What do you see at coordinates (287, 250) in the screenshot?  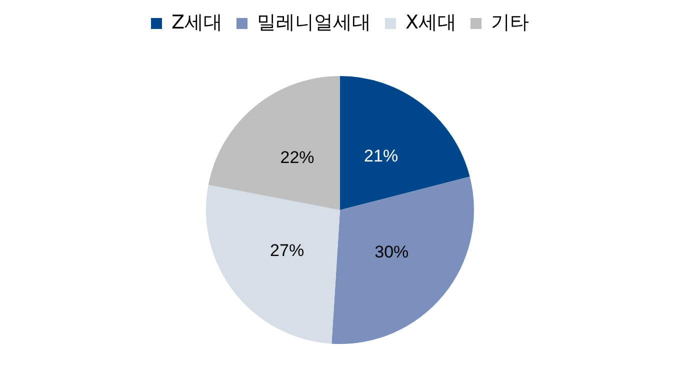 I see `data-label: 27%` at bounding box center [287, 250].